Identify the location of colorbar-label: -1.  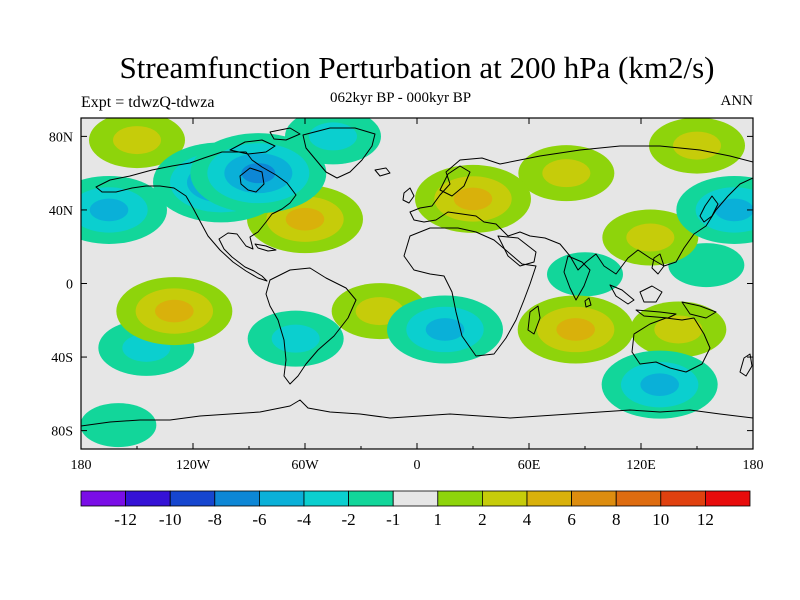
(393, 519).